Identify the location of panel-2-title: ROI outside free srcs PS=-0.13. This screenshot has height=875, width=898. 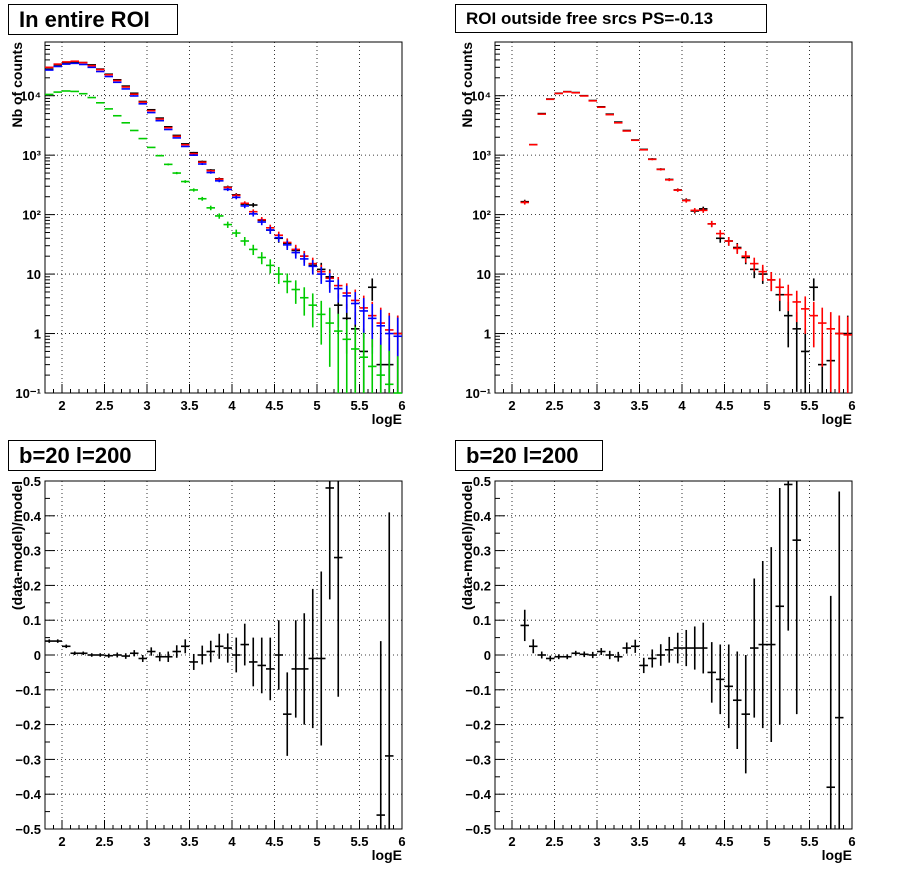
(611, 18).